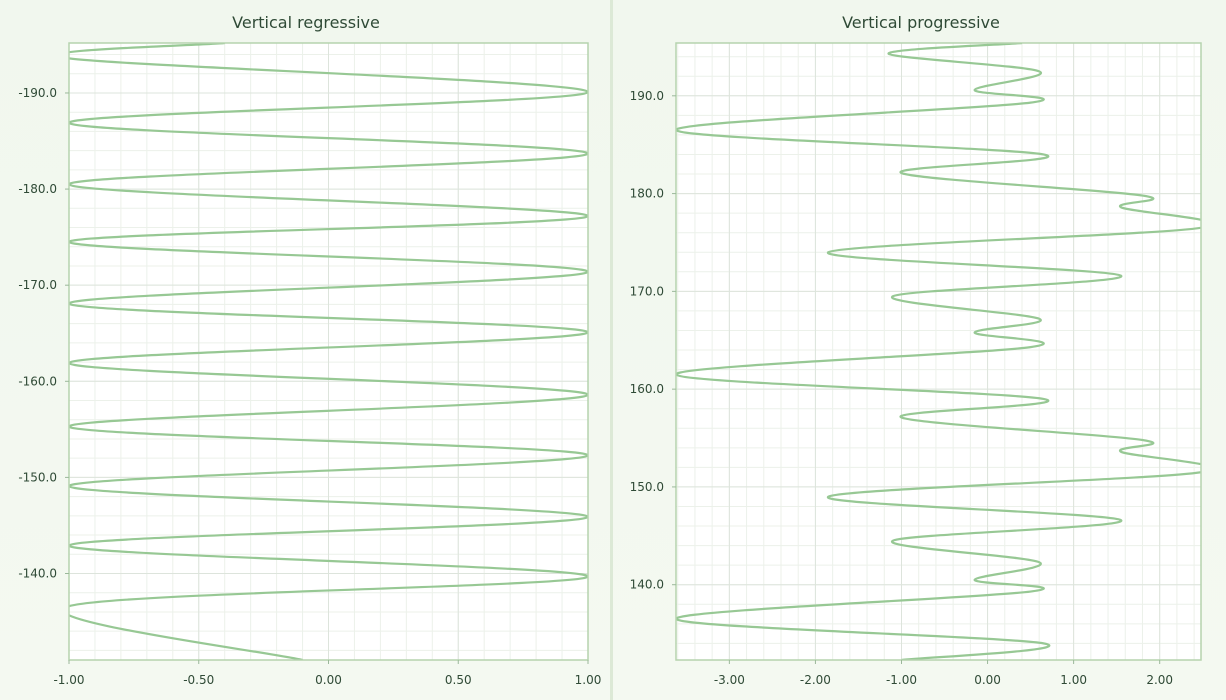 The image size is (1226, 700). What do you see at coordinates (458, 680) in the screenshot?
I see `x-tick-label: 0.50` at bounding box center [458, 680].